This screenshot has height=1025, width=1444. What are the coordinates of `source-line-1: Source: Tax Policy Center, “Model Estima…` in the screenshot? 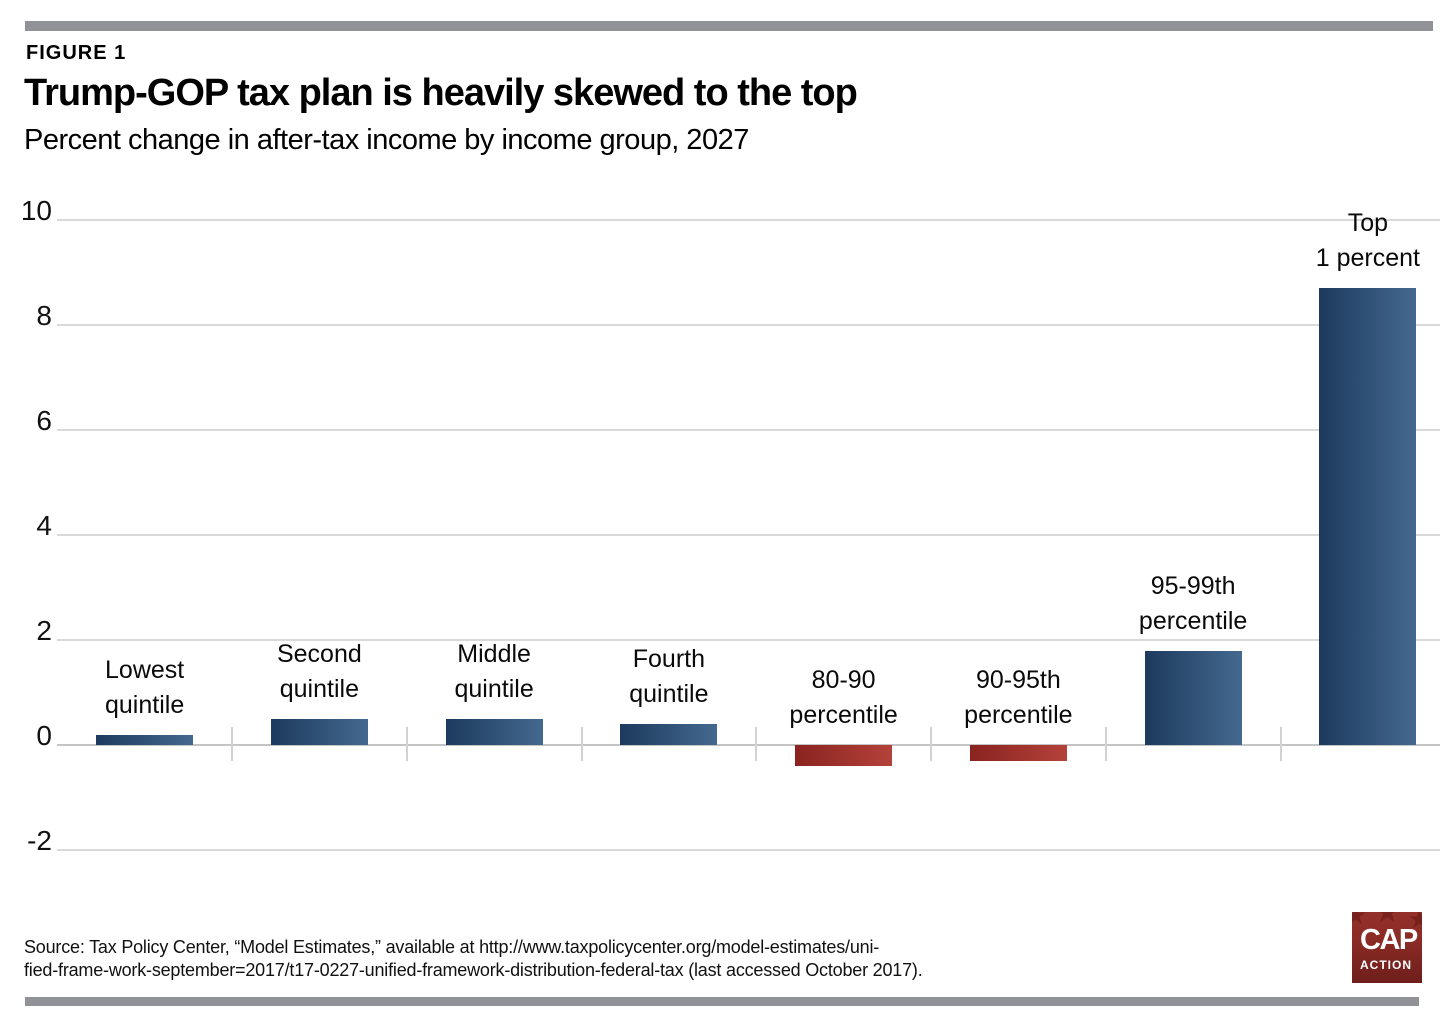 It's located at (452, 947).